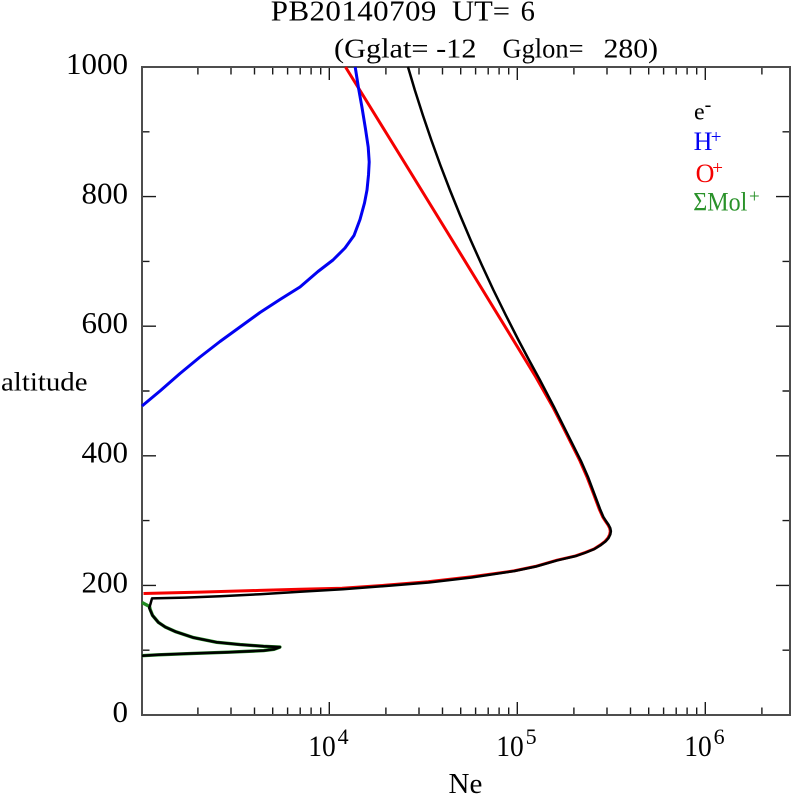 This screenshot has height=796, width=792. Describe the element at coordinates (105, 452) in the screenshot. I see `svg-text: 400` at that location.